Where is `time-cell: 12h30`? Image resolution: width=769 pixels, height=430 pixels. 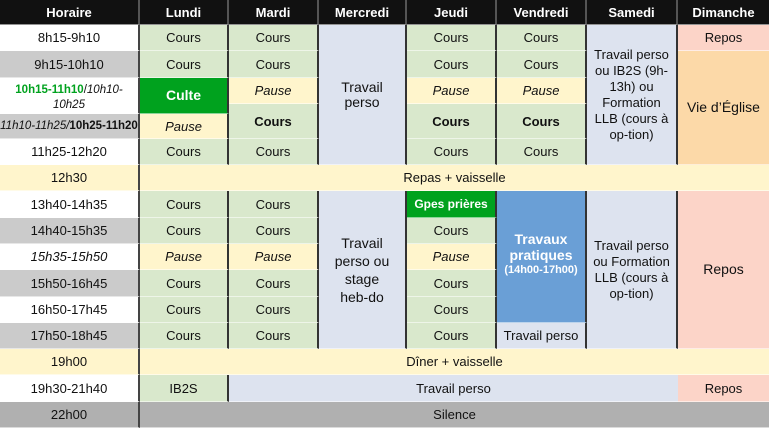
time-cell: 12h30 is located at coordinates (70, 178).